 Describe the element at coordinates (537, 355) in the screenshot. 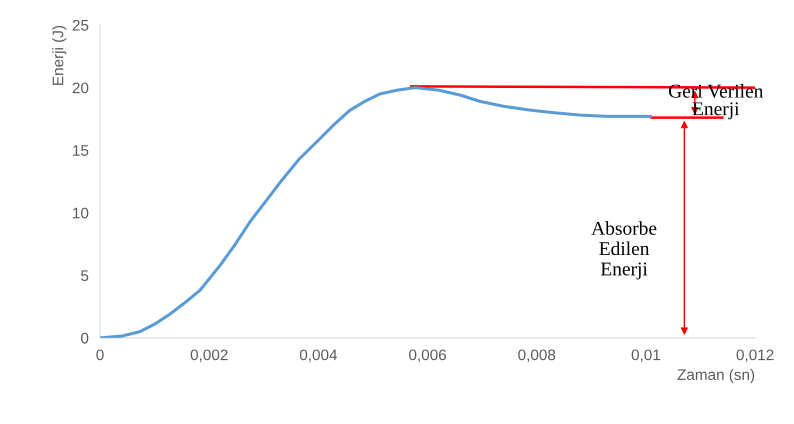

I see `x-tick-label: 0,008` at that location.